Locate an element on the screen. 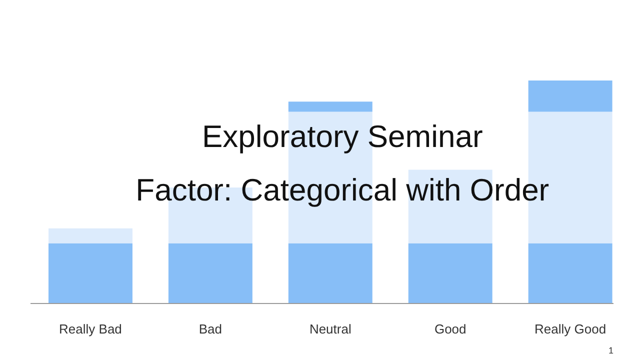 Image resolution: width=640 pixels, height=360 pixels. x-tick-label: Really Bad is located at coordinates (90, 329).